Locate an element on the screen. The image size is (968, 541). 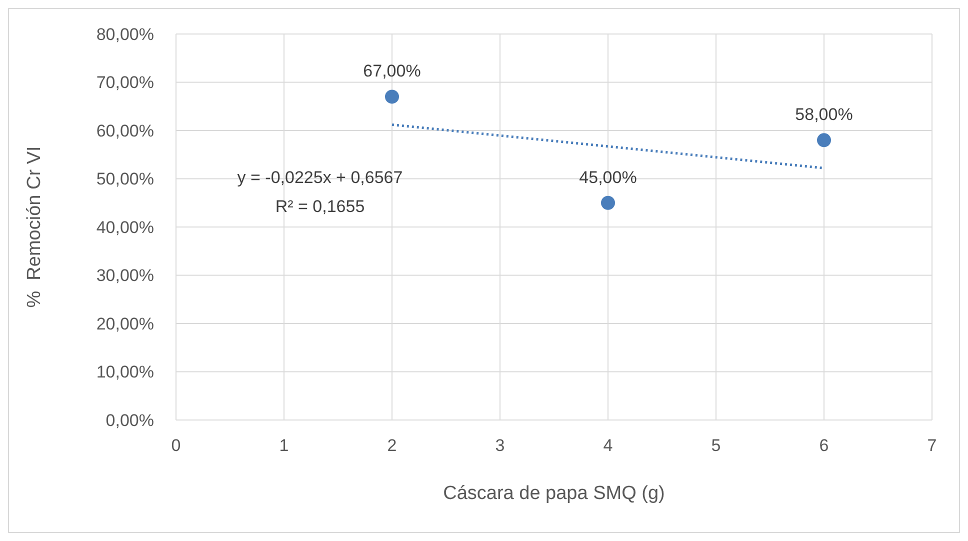
y-axis-title: % Remoción Cr VI is located at coordinates (34, 227).